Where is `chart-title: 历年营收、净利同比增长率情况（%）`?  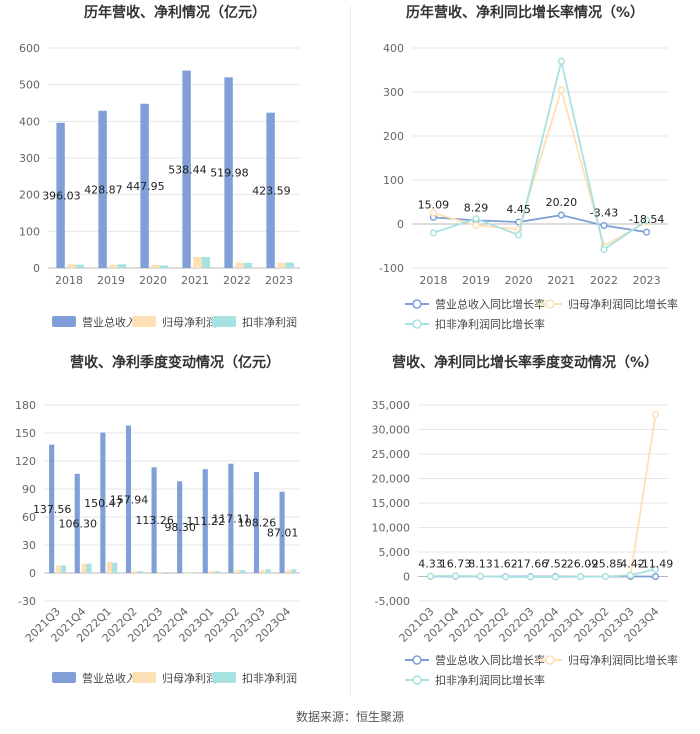
chart-title: 历年营收、净利同比增长率情况（%） is located at coordinates (525, 12).